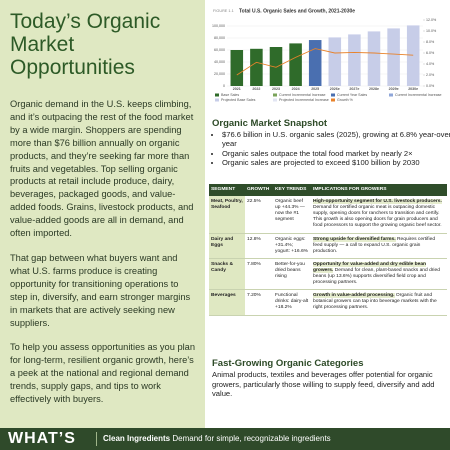 The width and height of the screenshot is (450, 450). What do you see at coordinates (292, 190) in the screenshot?
I see `column-header: KEY TRENDS` at bounding box center [292, 190].